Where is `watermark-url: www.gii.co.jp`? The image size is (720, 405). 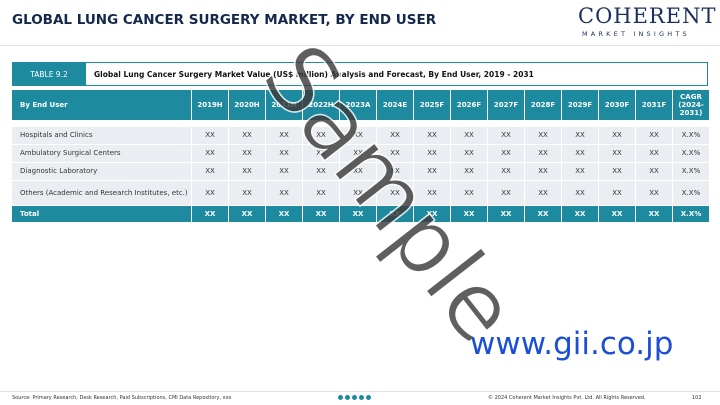
watermark-url: www.gii.co.jp is located at coordinates (572, 344).